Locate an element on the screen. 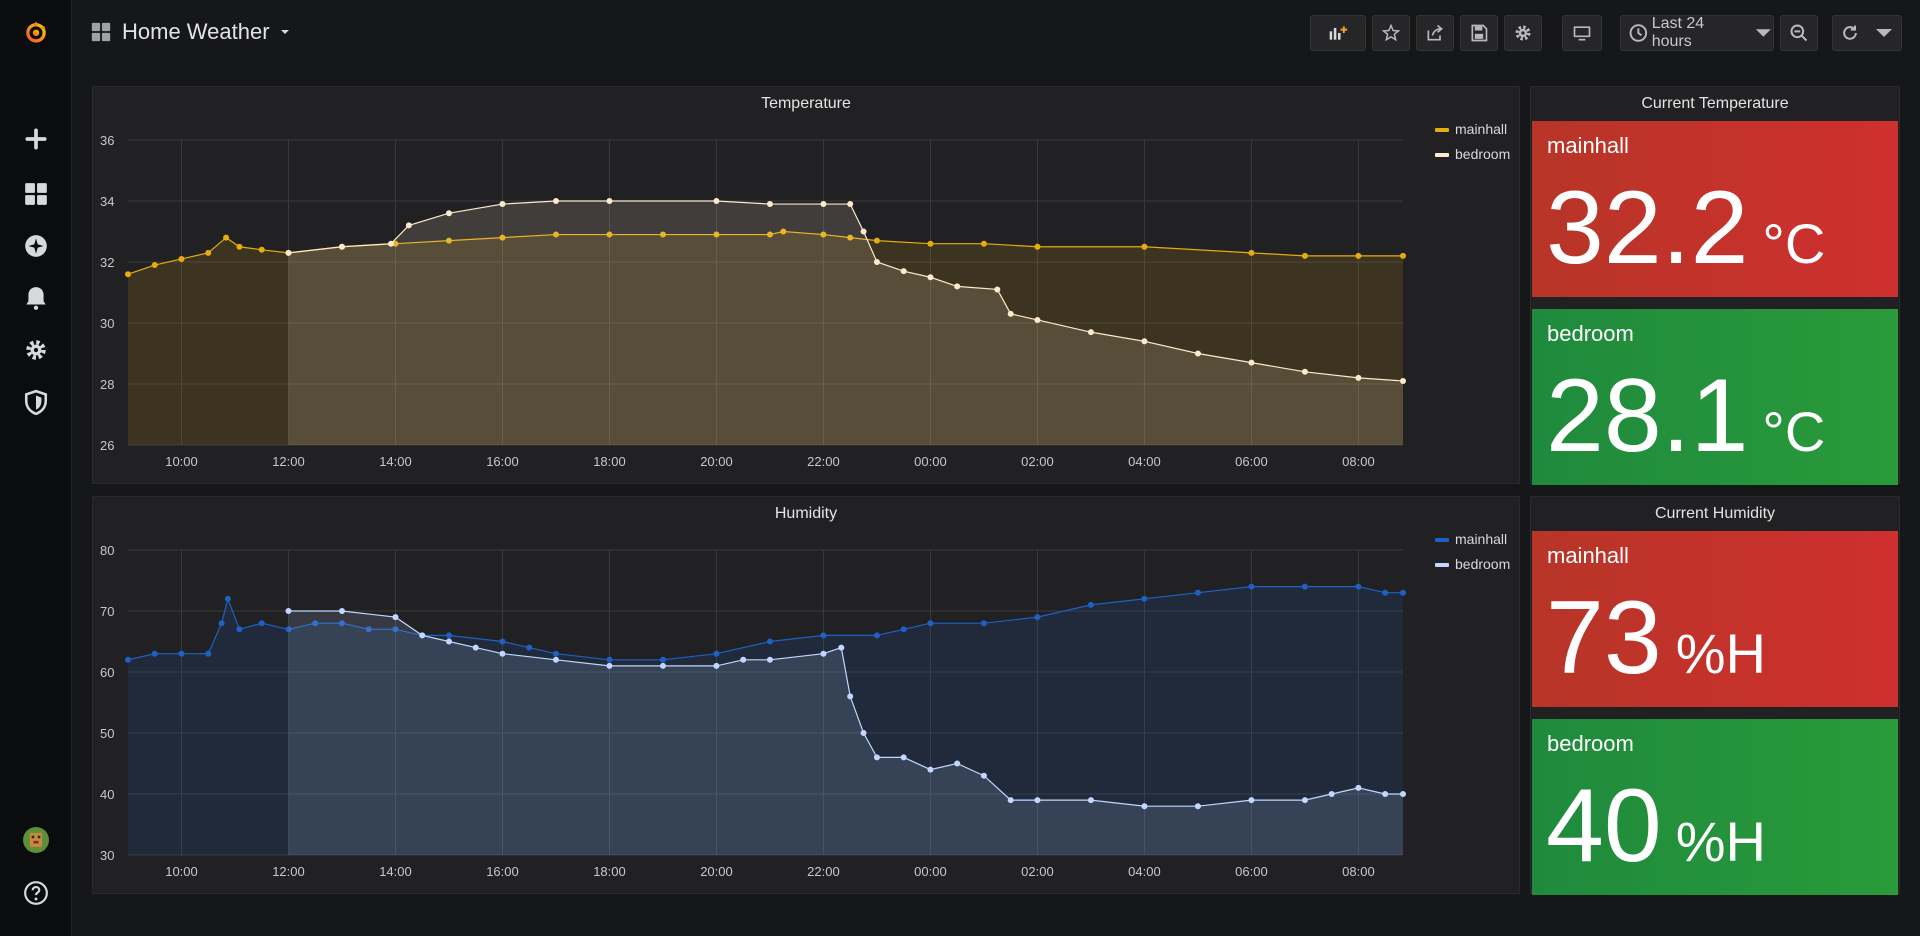 This screenshot has width=1920, height=936. add-panel-button is located at coordinates (1338, 33).